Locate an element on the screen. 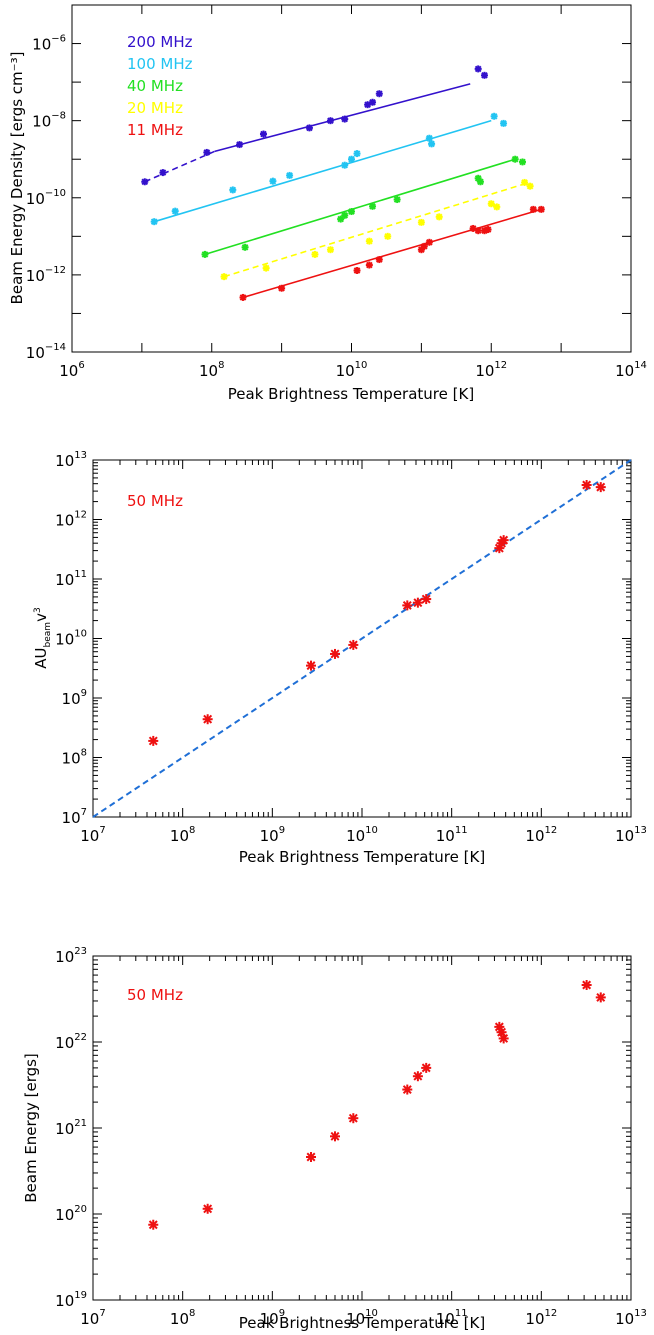  y-tick-label: 10⁸ is located at coordinates (74, 758).